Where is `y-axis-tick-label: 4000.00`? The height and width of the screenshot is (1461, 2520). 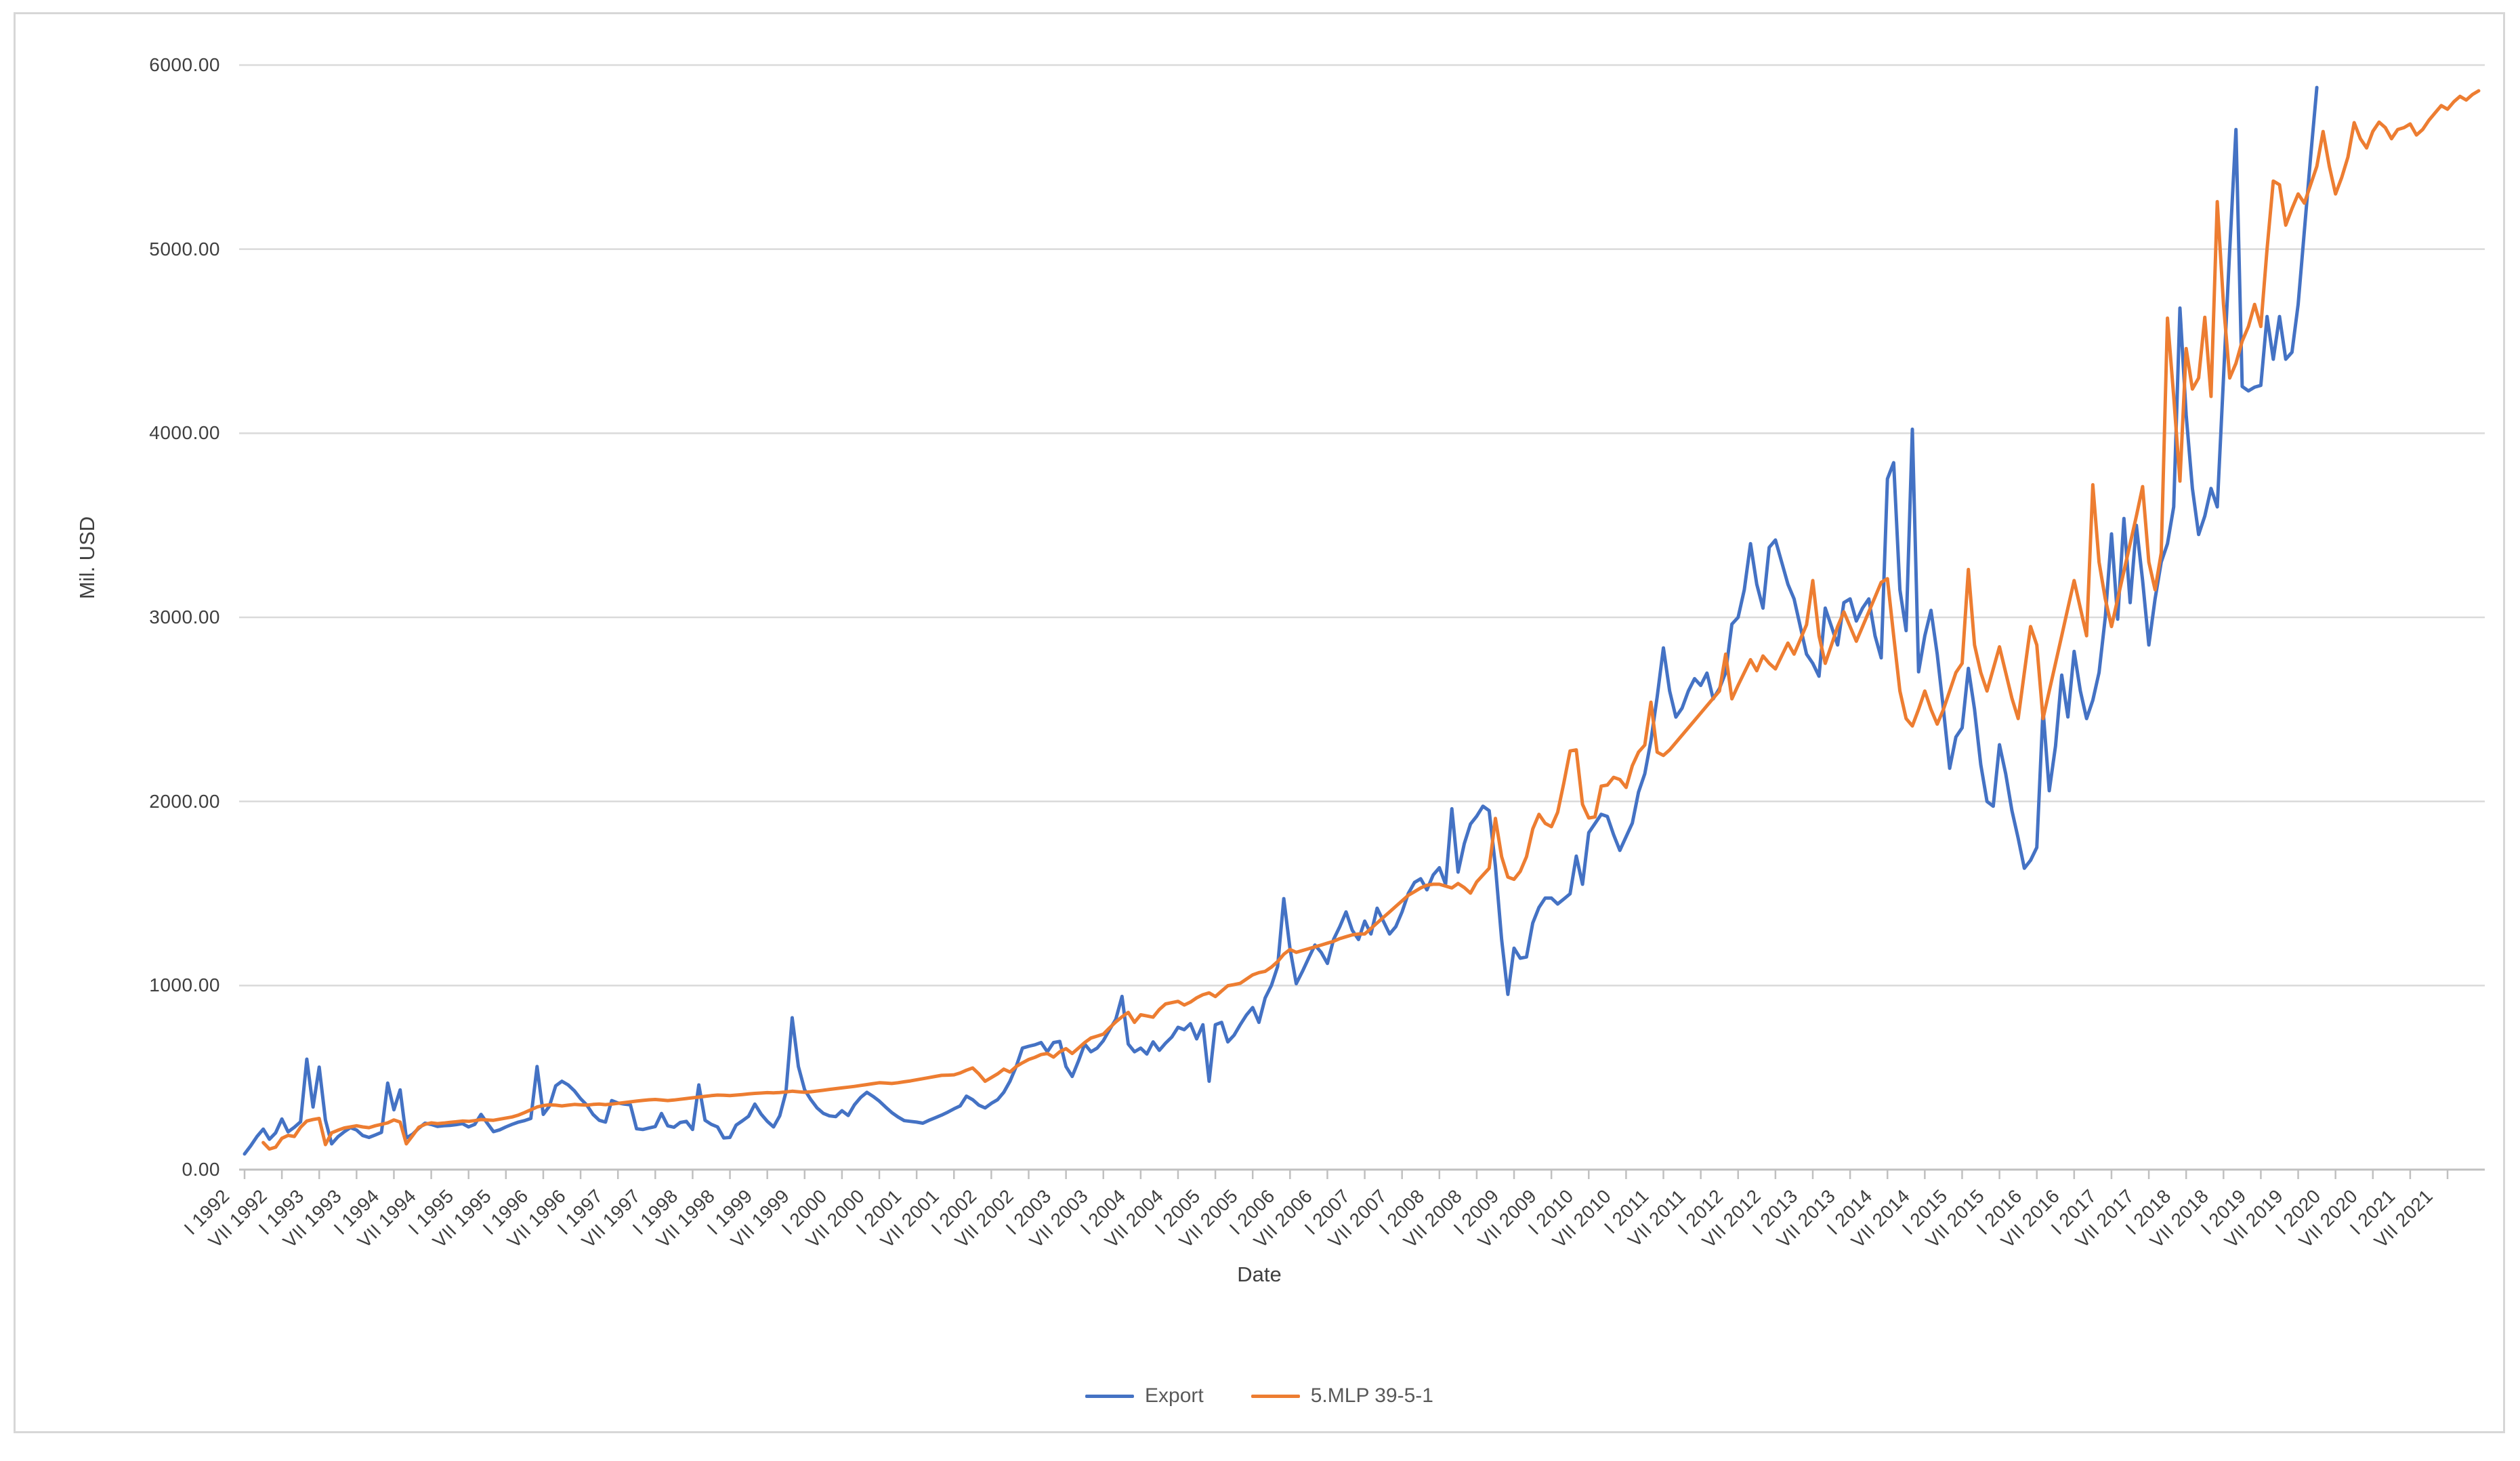
y-axis-tick-label: 4000.00 is located at coordinates (184, 433).